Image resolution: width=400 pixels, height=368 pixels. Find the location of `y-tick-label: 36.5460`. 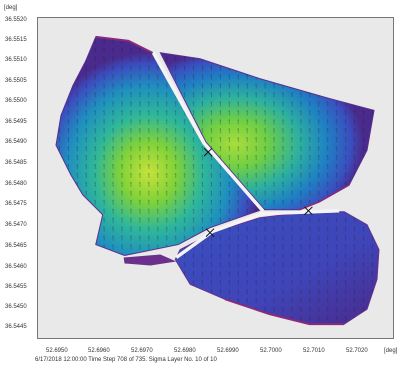

y-tick-label: 36.5460 is located at coordinates (16, 267).